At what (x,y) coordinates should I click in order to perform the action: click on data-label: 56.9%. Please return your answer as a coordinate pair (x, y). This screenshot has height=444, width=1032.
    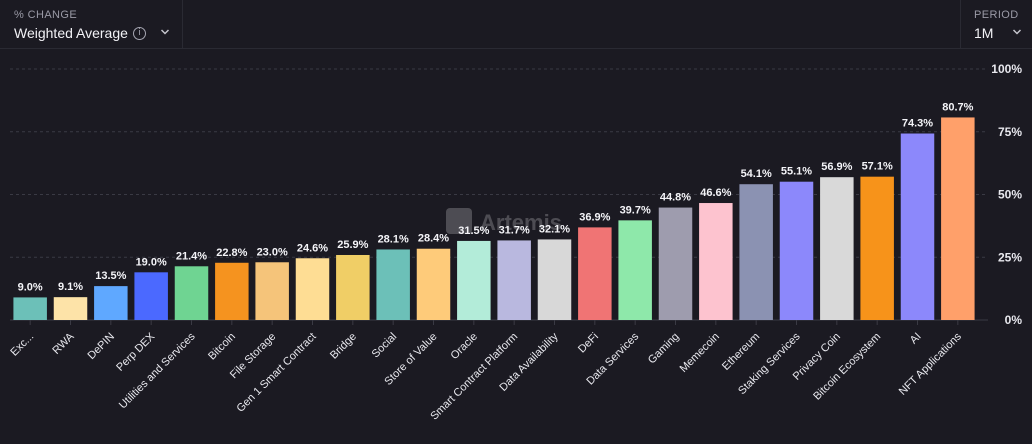
    Looking at the image, I should click on (836, 167).